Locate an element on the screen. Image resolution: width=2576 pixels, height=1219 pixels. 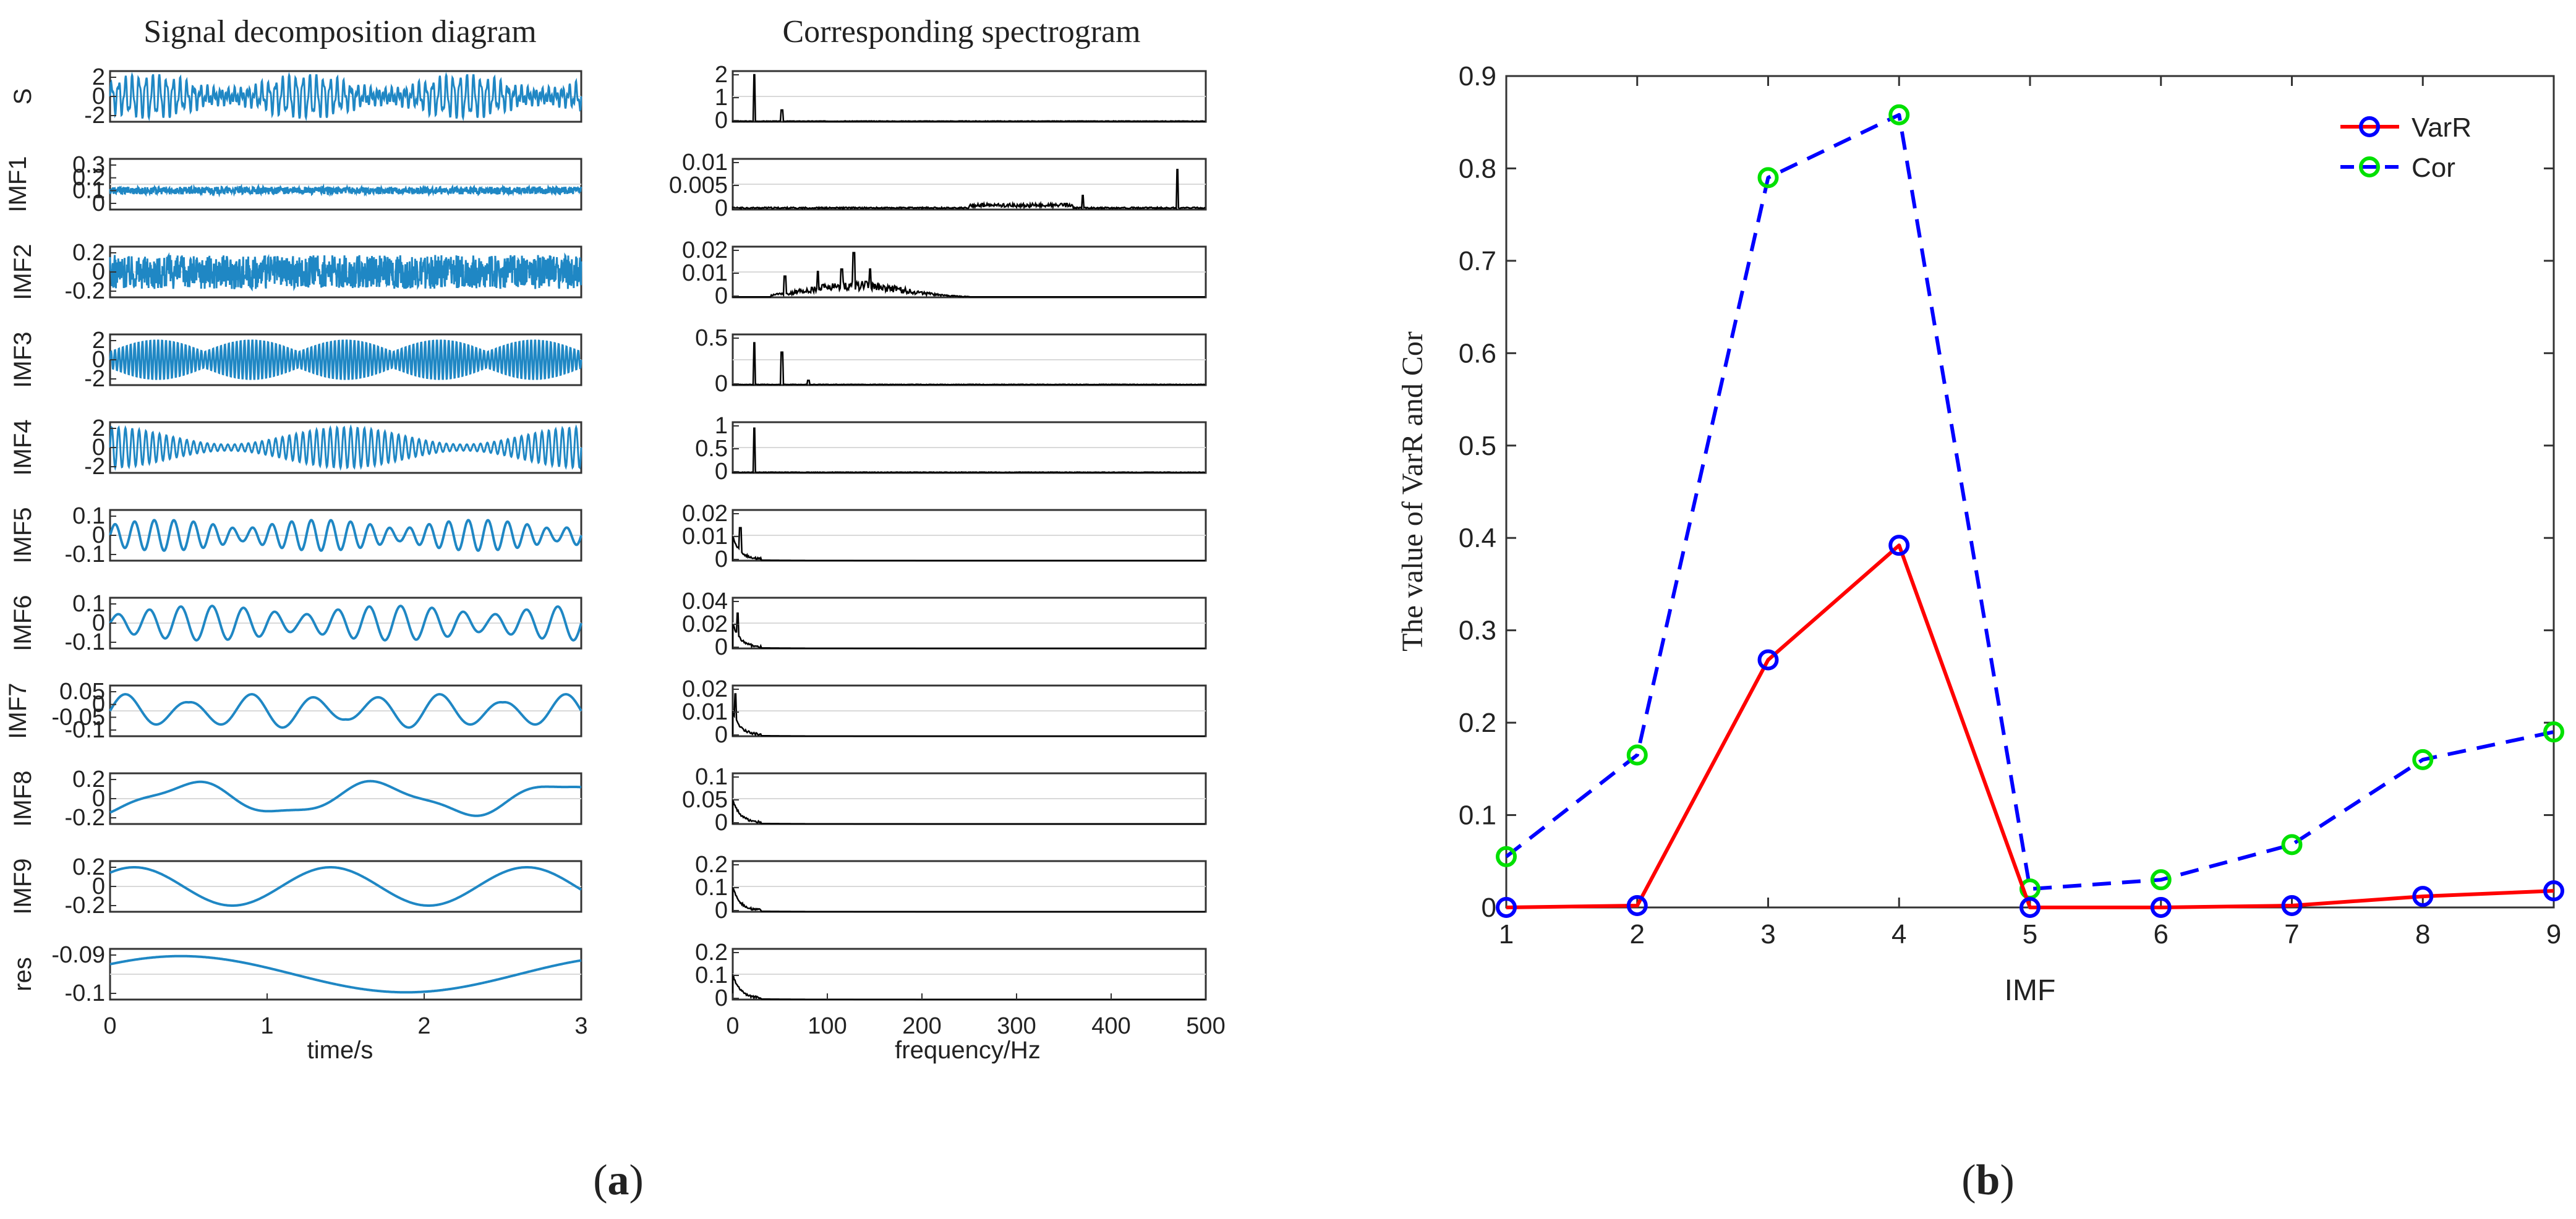
spectrum-ytick-label: 0.1 is located at coordinates (711, 888).